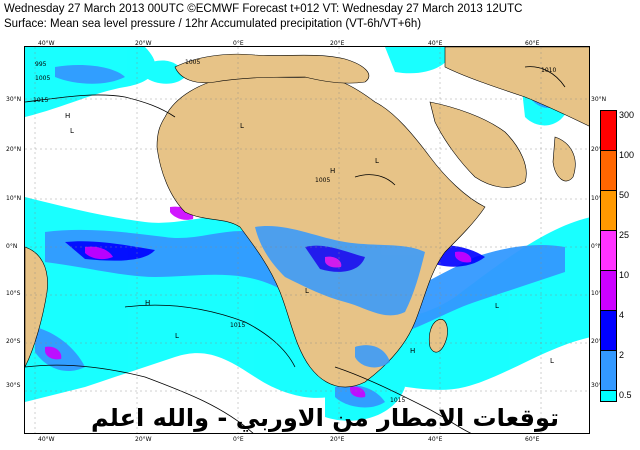  I want to click on lon-label-top: 40°W, so click(46, 43).